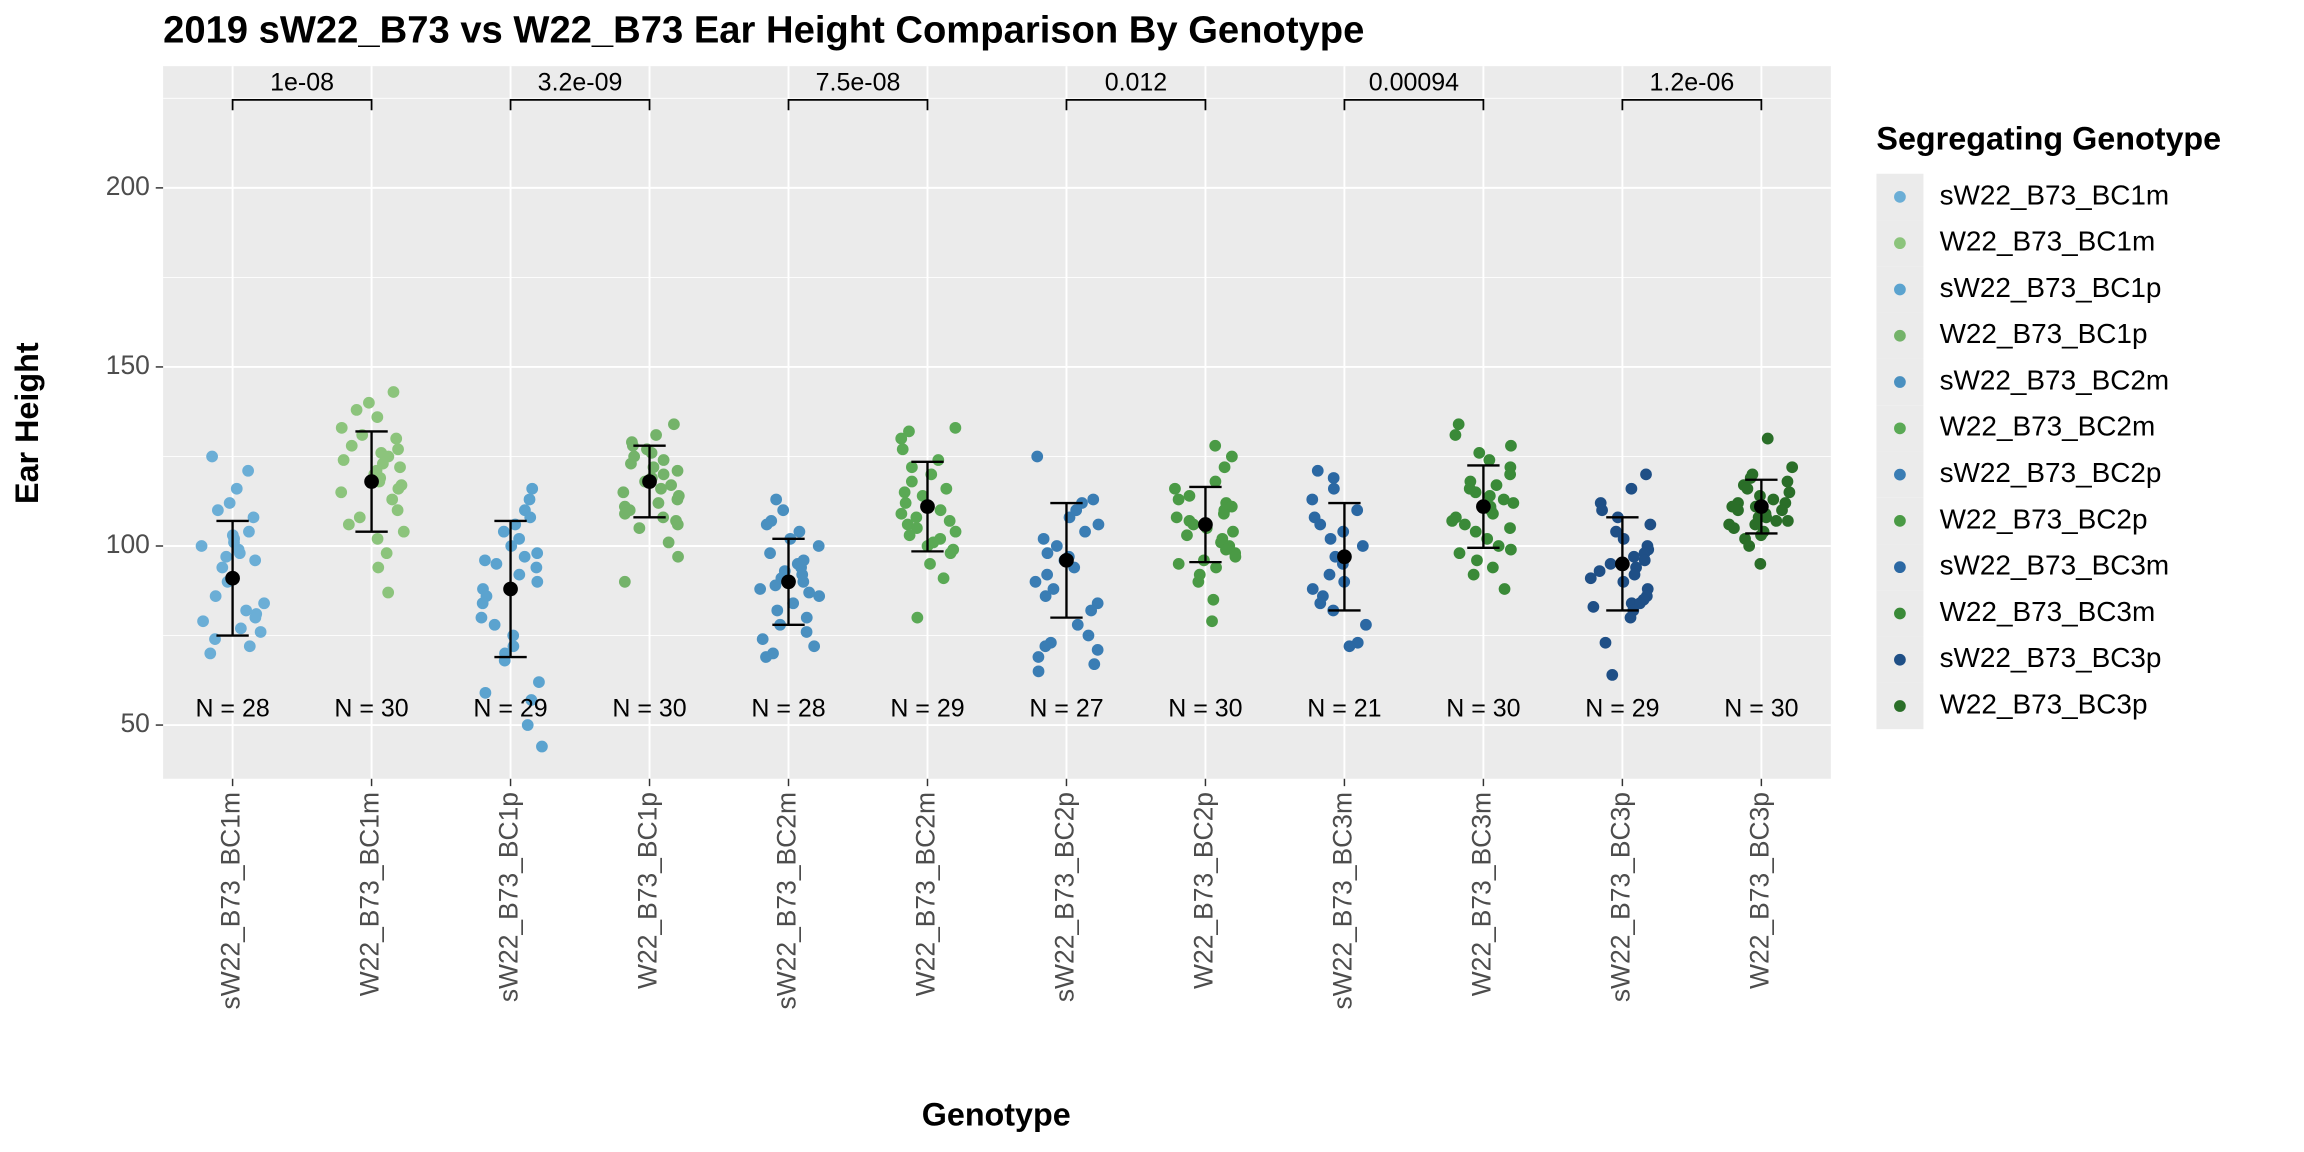 The image size is (2304, 1152). Describe the element at coordinates (927, 708) in the screenshot. I see `n-label: N = 29` at that location.